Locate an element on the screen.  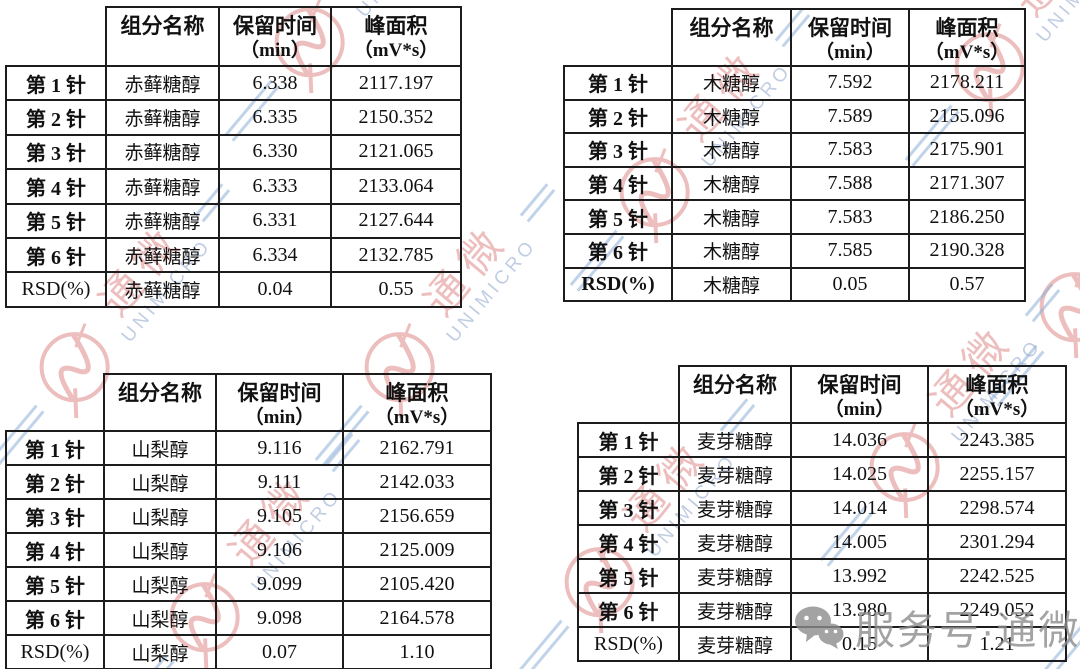
retention-cell: 14.025 is located at coordinates (859, 474).